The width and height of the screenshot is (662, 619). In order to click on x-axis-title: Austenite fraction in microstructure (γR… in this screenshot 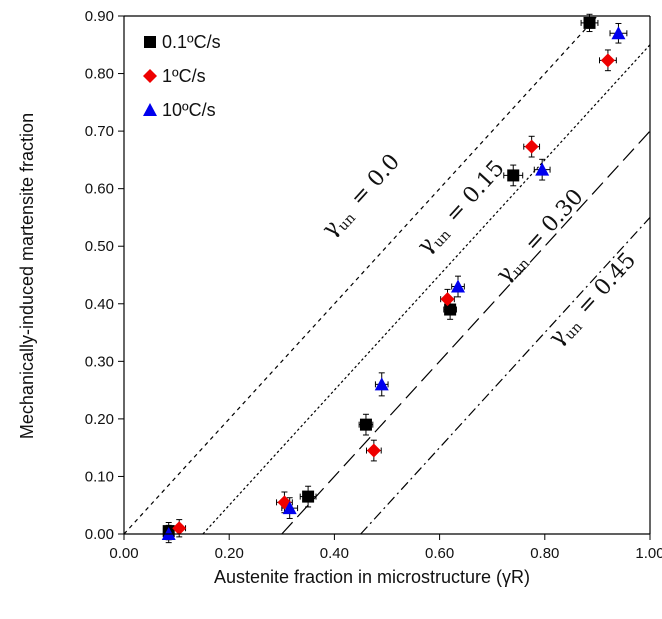, I will do `click(372, 577)`.